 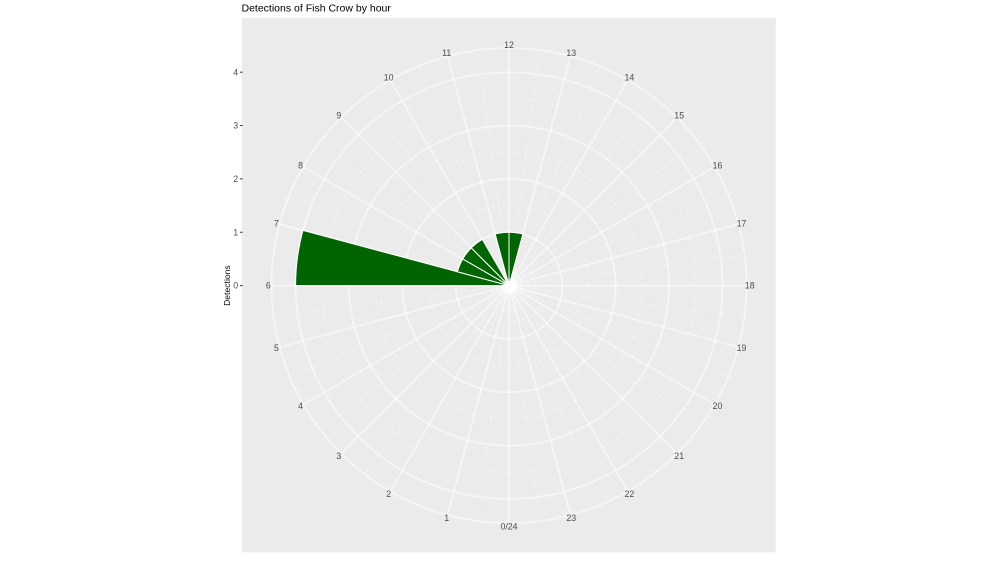 I want to click on svg-text: 14, so click(x=629, y=77).